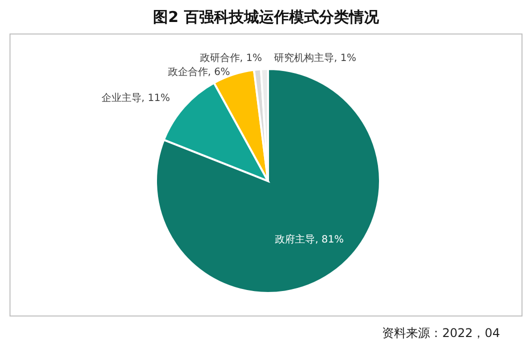  Describe the element at coordinates (135, 98) in the screenshot. I see `slice-label: 企业主导, 11%` at that location.